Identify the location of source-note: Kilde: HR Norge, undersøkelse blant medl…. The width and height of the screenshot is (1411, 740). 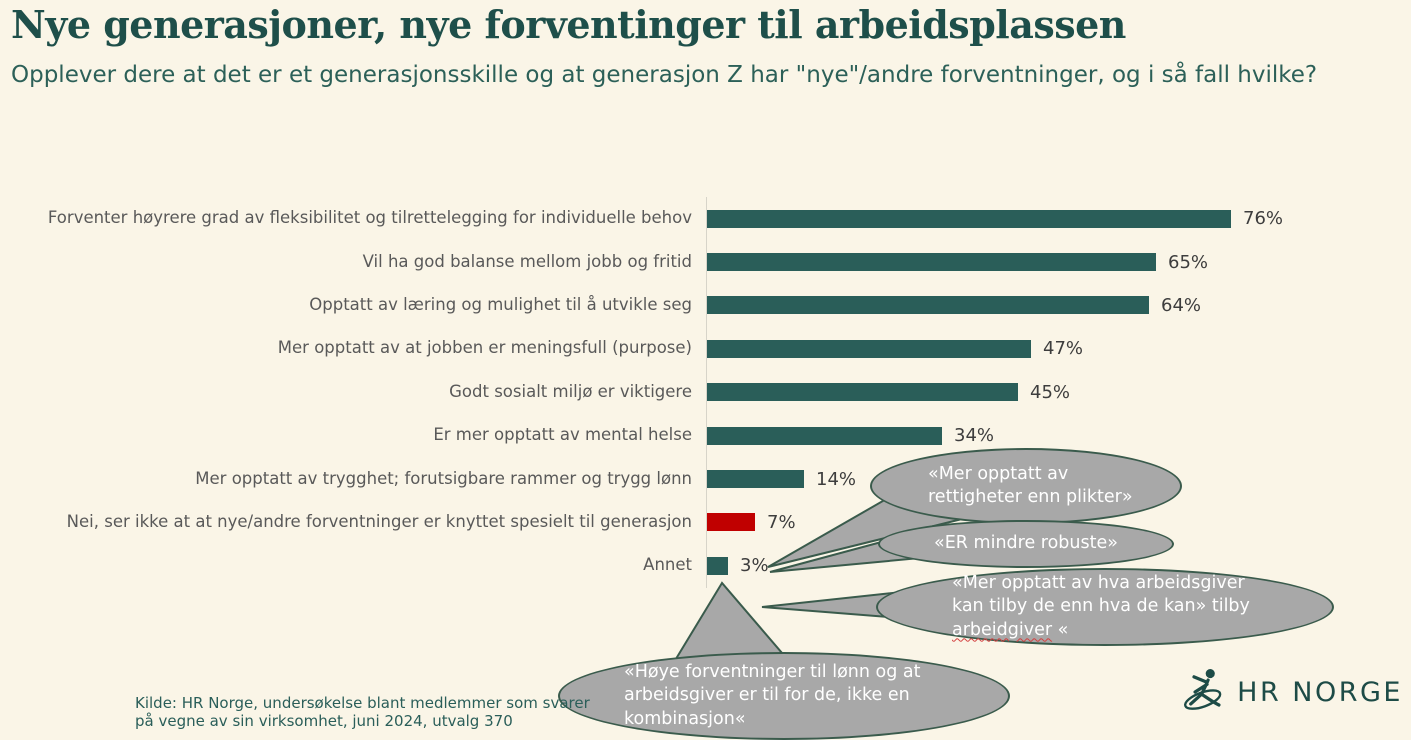
(362, 712).